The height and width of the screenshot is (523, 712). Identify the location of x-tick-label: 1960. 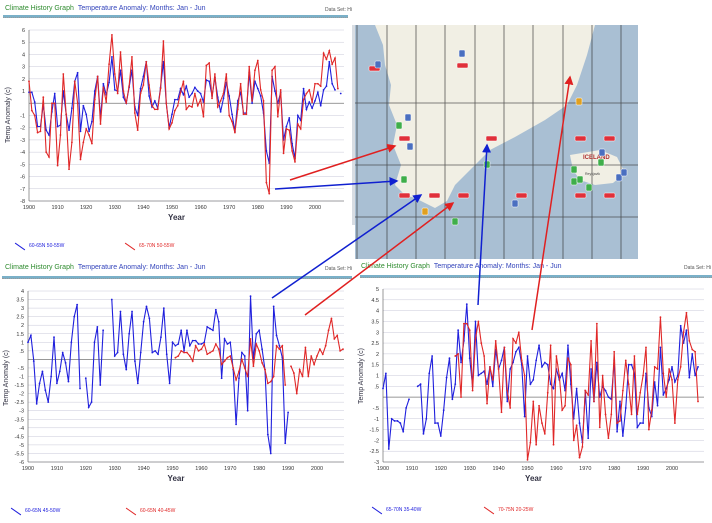
(200, 208).